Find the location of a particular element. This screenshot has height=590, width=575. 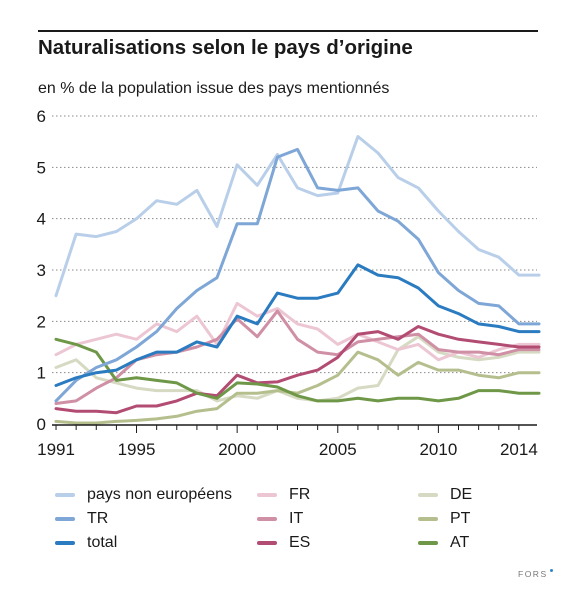

series-line-de is located at coordinates (297, 369).